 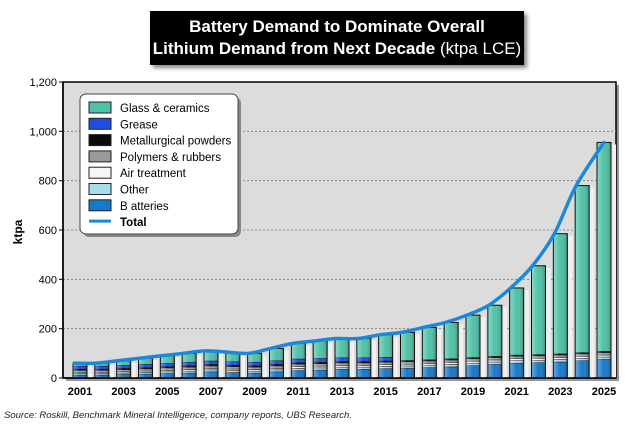 I want to click on bar-outline-2025, so click(x=604, y=260).